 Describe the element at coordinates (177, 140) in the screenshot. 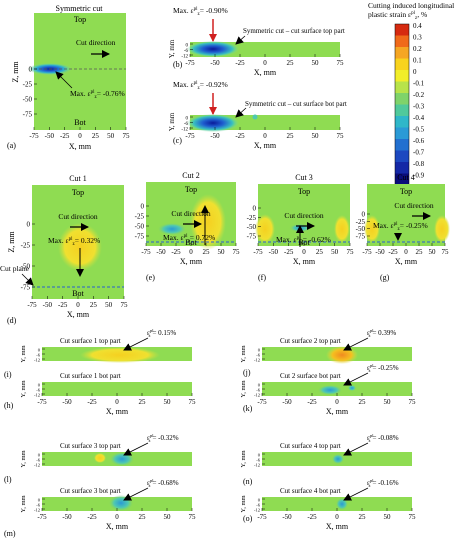

I see `panel-c-letter: (c)` at that location.